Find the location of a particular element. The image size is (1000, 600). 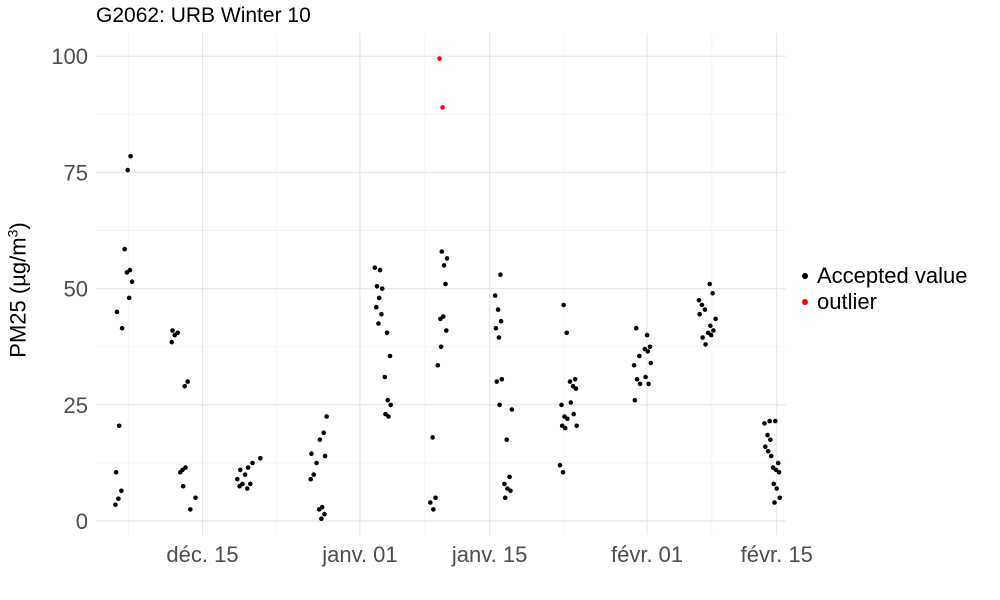

legend-item-accepted: Accepted value is located at coordinates (884, 276).